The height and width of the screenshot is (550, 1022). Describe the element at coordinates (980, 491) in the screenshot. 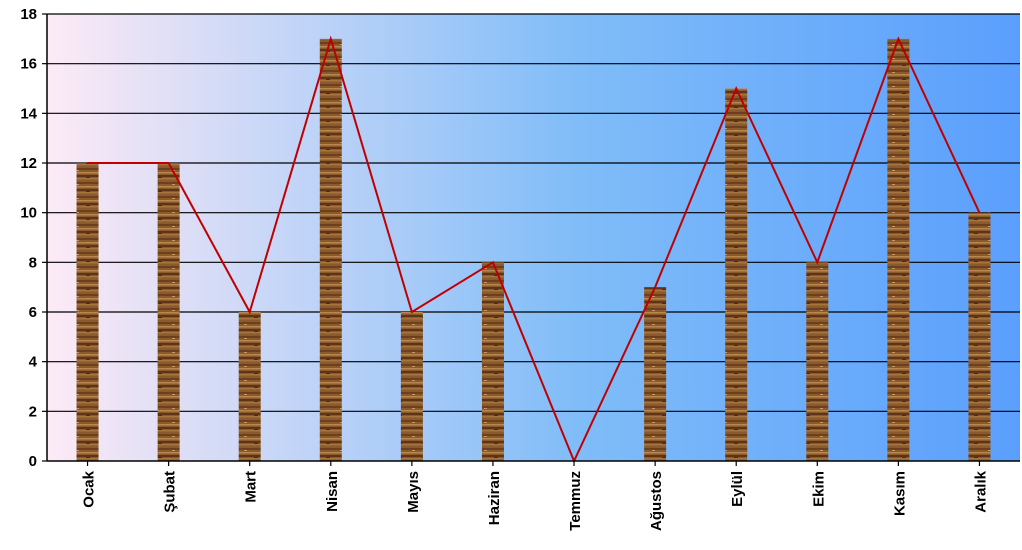

I see `x-tick-label: Aralık` at that location.